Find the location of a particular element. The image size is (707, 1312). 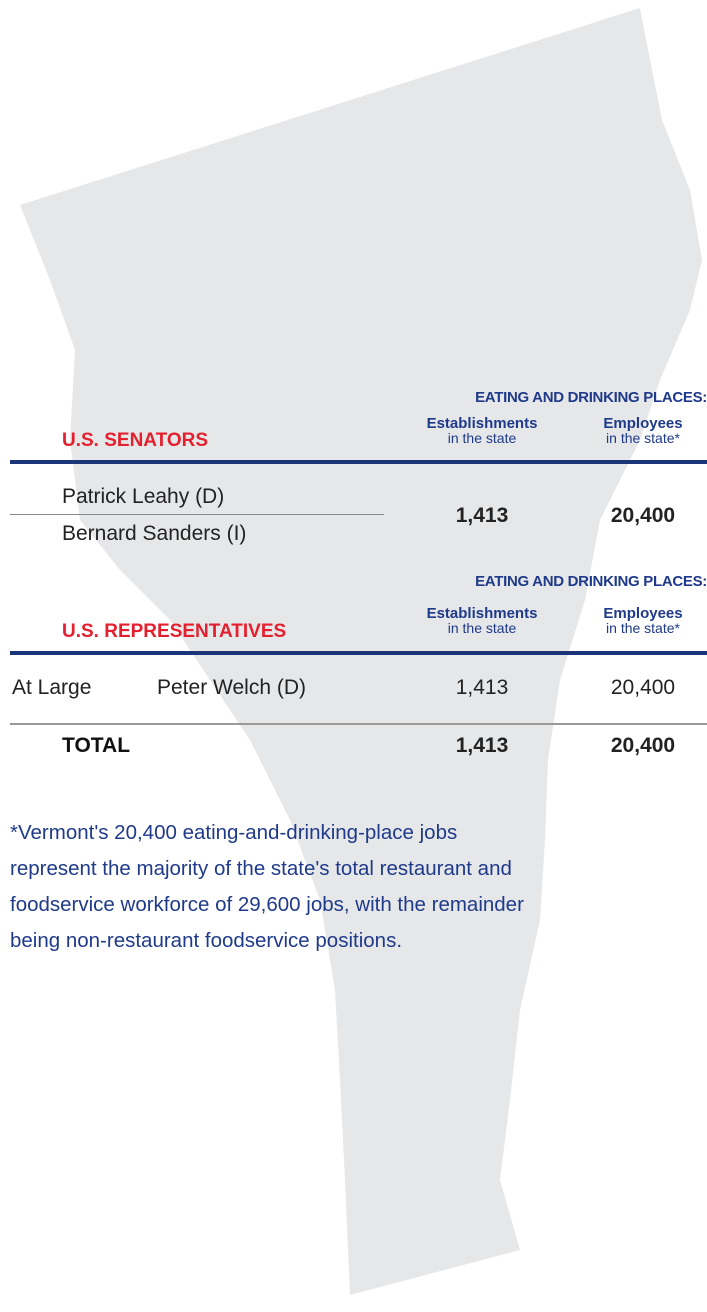

senator-name: Bernard Sanders (I) is located at coordinates (154, 533).